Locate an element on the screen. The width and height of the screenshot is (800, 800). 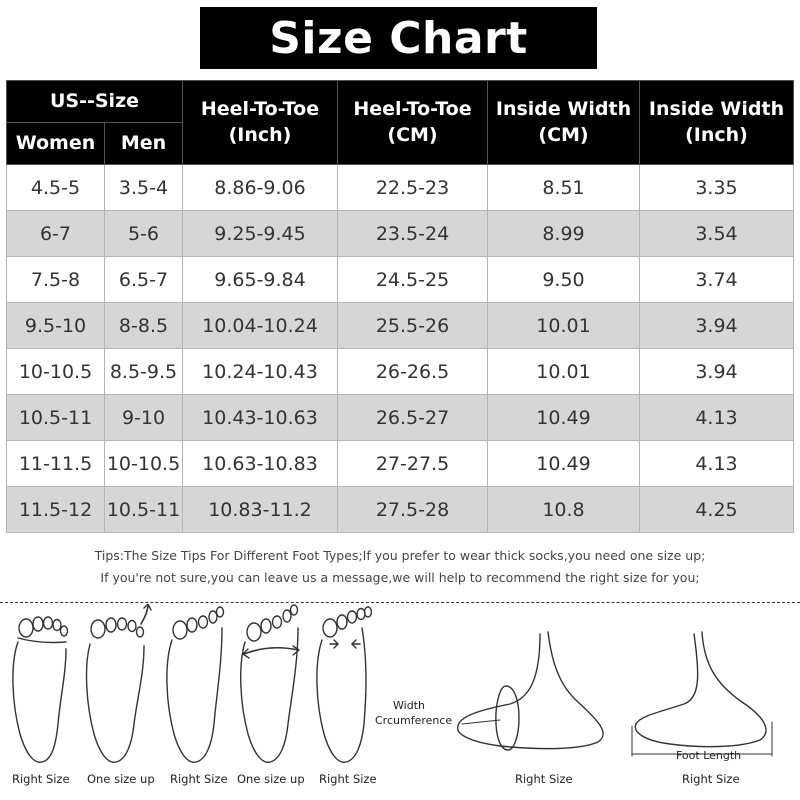
heel-inch-cell: 10.04-10.24 is located at coordinates (260, 325).